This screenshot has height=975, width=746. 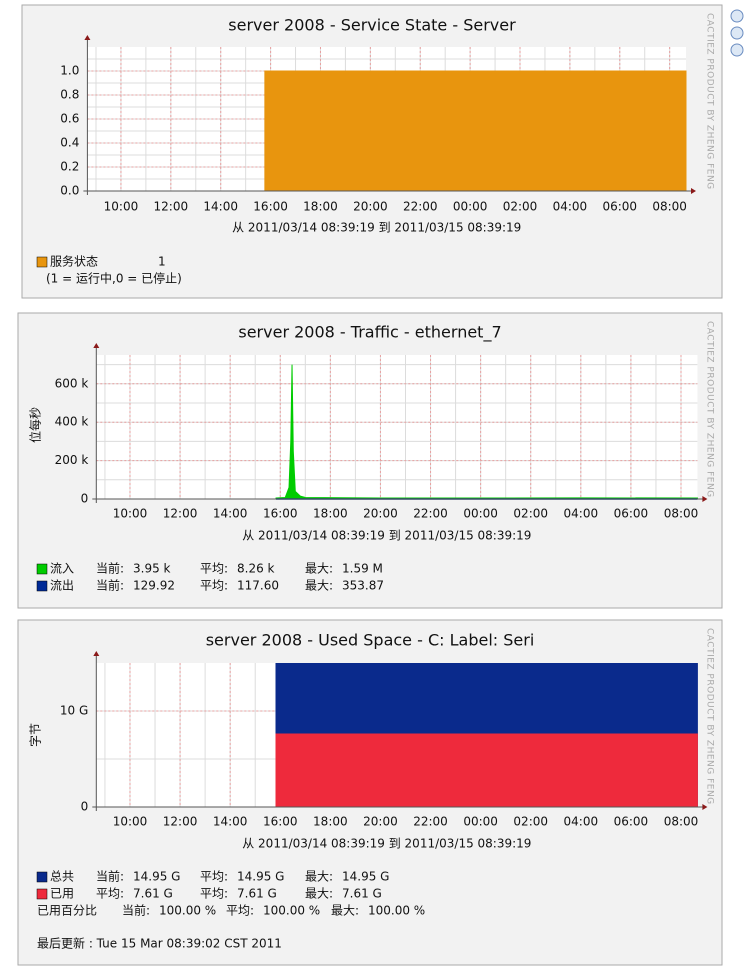 I want to click on y-tick-label: 0.4, so click(x=69, y=143).